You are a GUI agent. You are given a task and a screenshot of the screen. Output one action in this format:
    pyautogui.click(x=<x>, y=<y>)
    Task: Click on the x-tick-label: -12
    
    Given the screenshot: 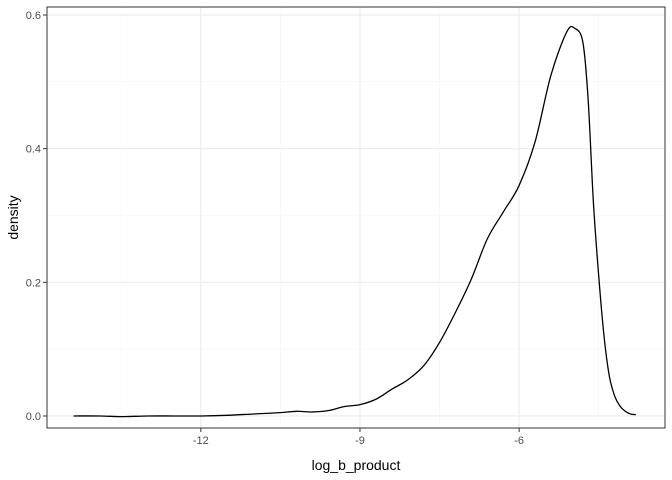 What is the action you would take?
    pyautogui.click(x=201, y=441)
    